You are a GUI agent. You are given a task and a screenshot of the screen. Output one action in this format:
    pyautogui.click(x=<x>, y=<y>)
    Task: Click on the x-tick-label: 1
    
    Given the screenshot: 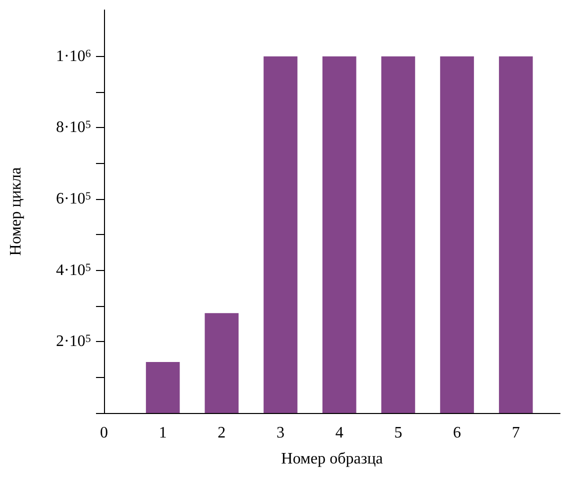 What is the action you would take?
    pyautogui.click(x=162, y=433)
    